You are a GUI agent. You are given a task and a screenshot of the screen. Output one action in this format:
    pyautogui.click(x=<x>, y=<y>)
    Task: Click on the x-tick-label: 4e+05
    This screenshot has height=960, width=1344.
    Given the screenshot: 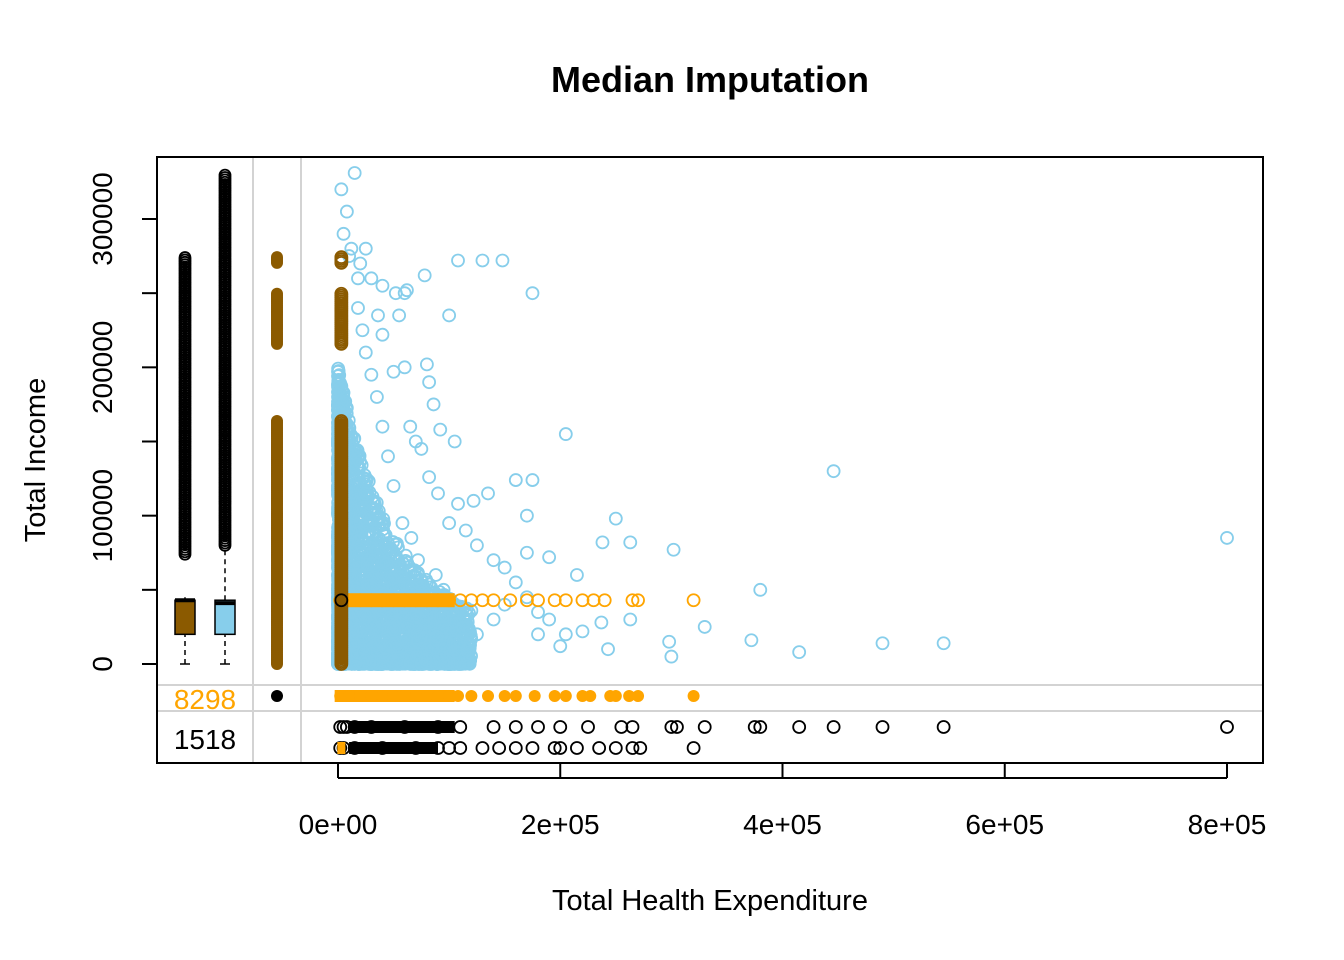 What is the action you would take?
    pyautogui.click(x=782, y=824)
    